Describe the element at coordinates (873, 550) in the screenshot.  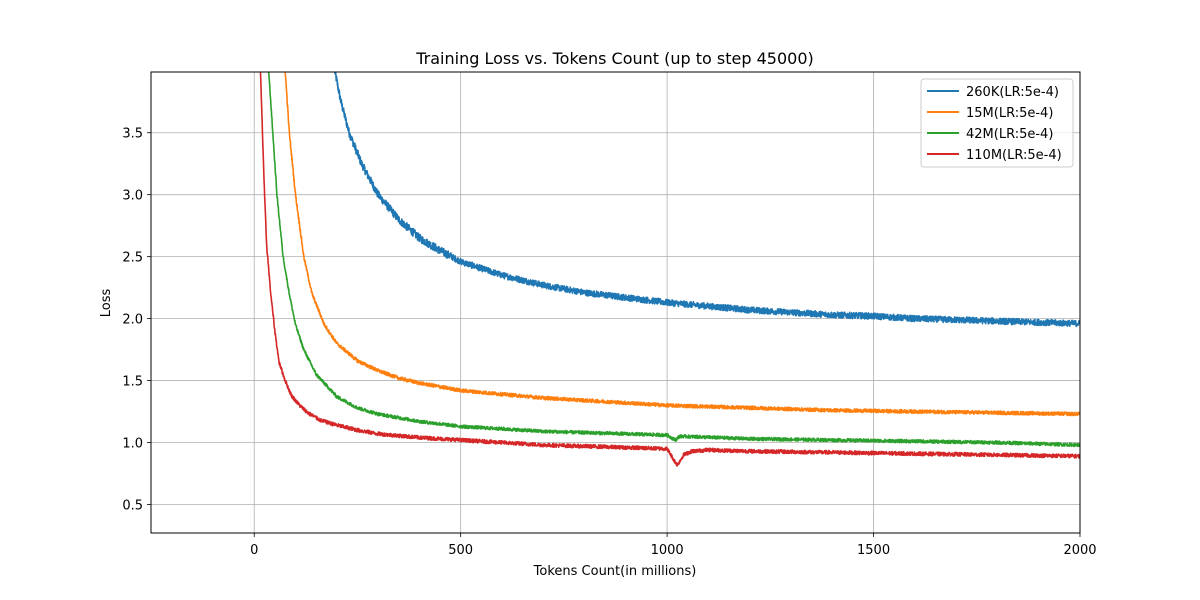
I see `x-tick-label: 1500` at that location.